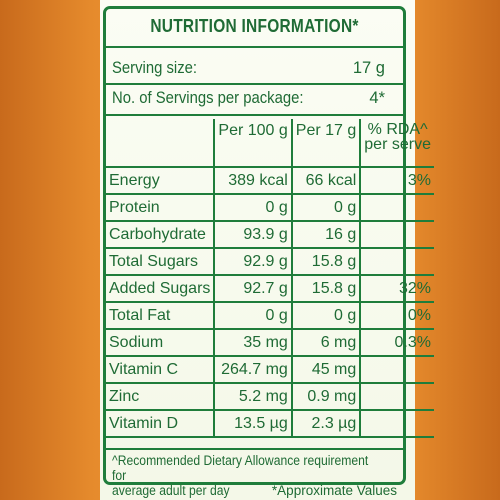  I want to click on table-row: Vitamin C 264.7 mg 45 mg, so click(270, 369).